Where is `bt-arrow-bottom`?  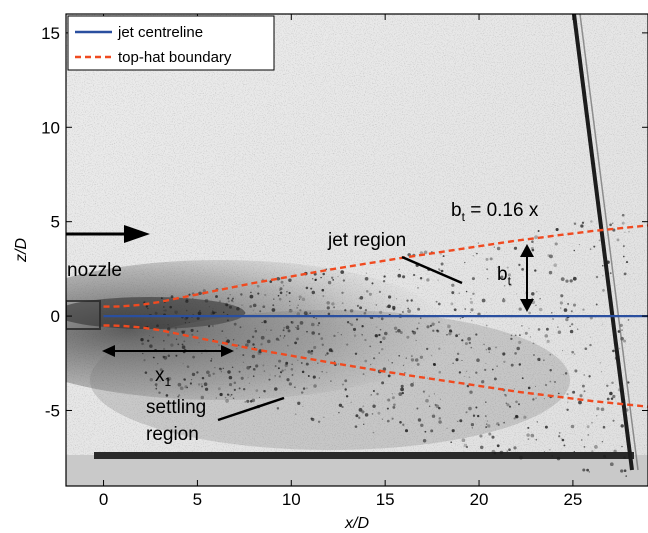 bt-arrow-bottom is located at coordinates (527, 305).